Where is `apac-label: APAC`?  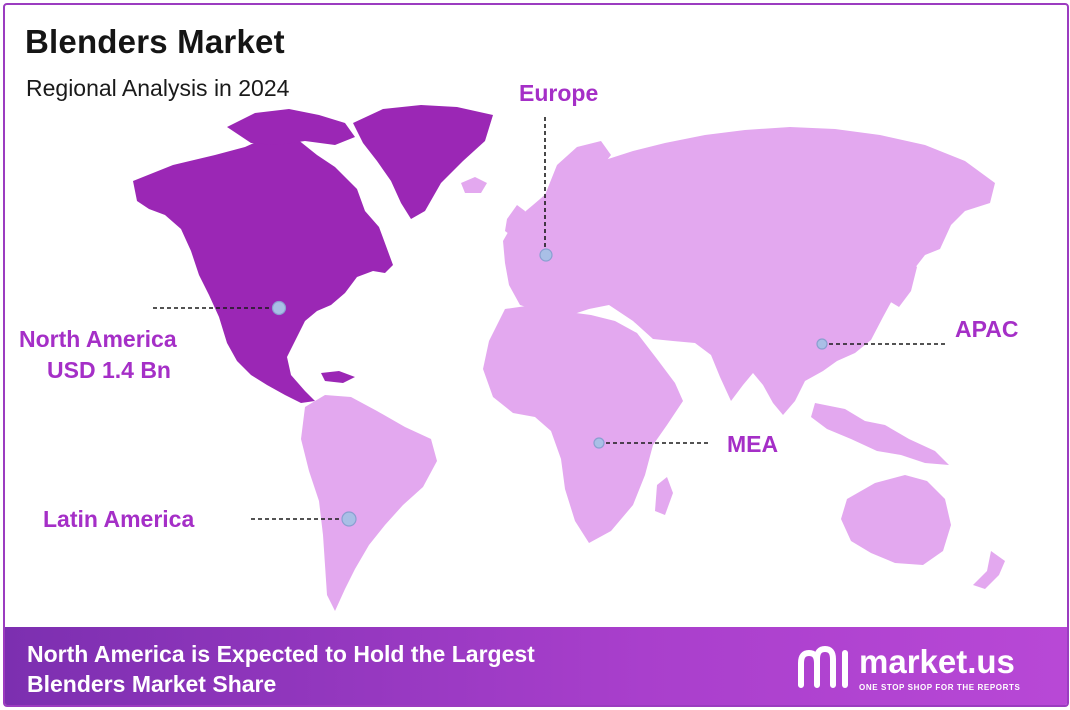
apac-label: APAC is located at coordinates (986, 329).